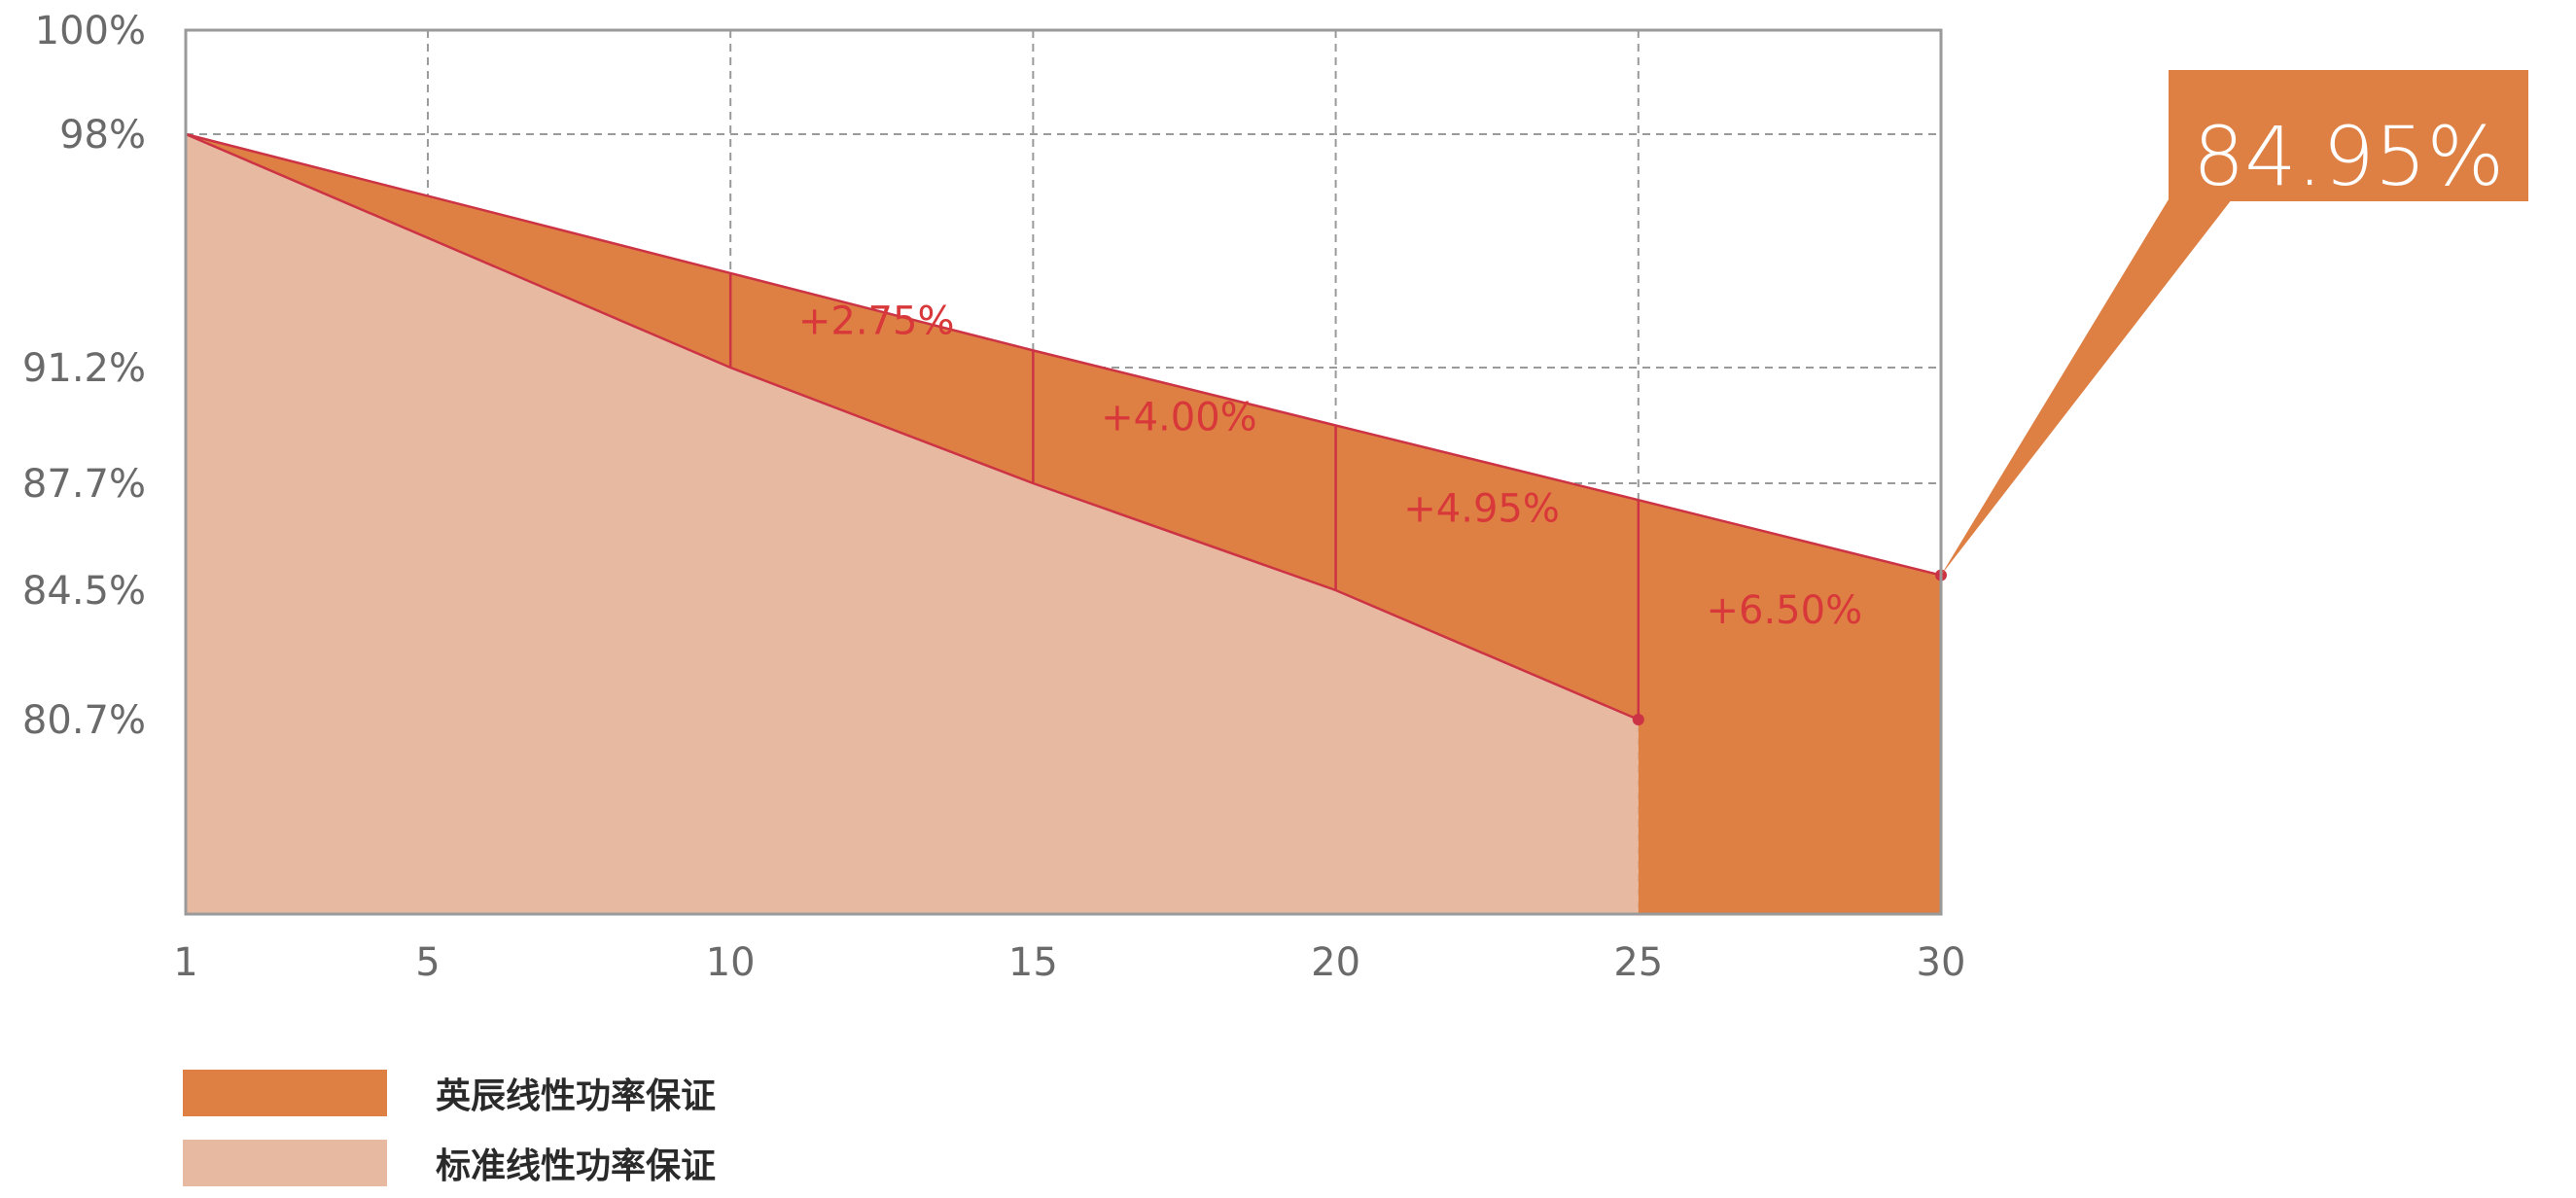 Image resolution: width=2576 pixels, height=1198 pixels. What do you see at coordinates (84, 721) in the screenshot?
I see `y-tick-label: 80.7%` at bounding box center [84, 721].